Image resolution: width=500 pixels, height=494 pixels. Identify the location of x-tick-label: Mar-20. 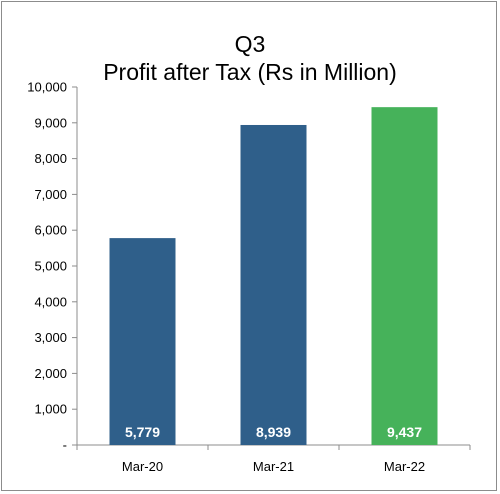
(142, 466).